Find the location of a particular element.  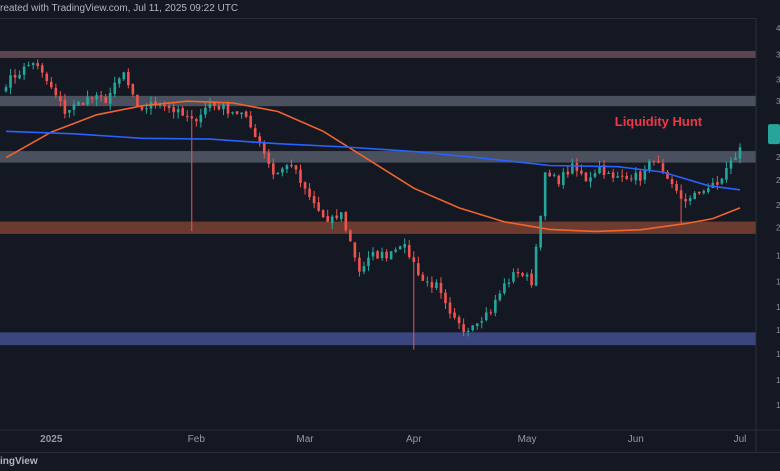

top-resistance-zone is located at coordinates (378, 54).